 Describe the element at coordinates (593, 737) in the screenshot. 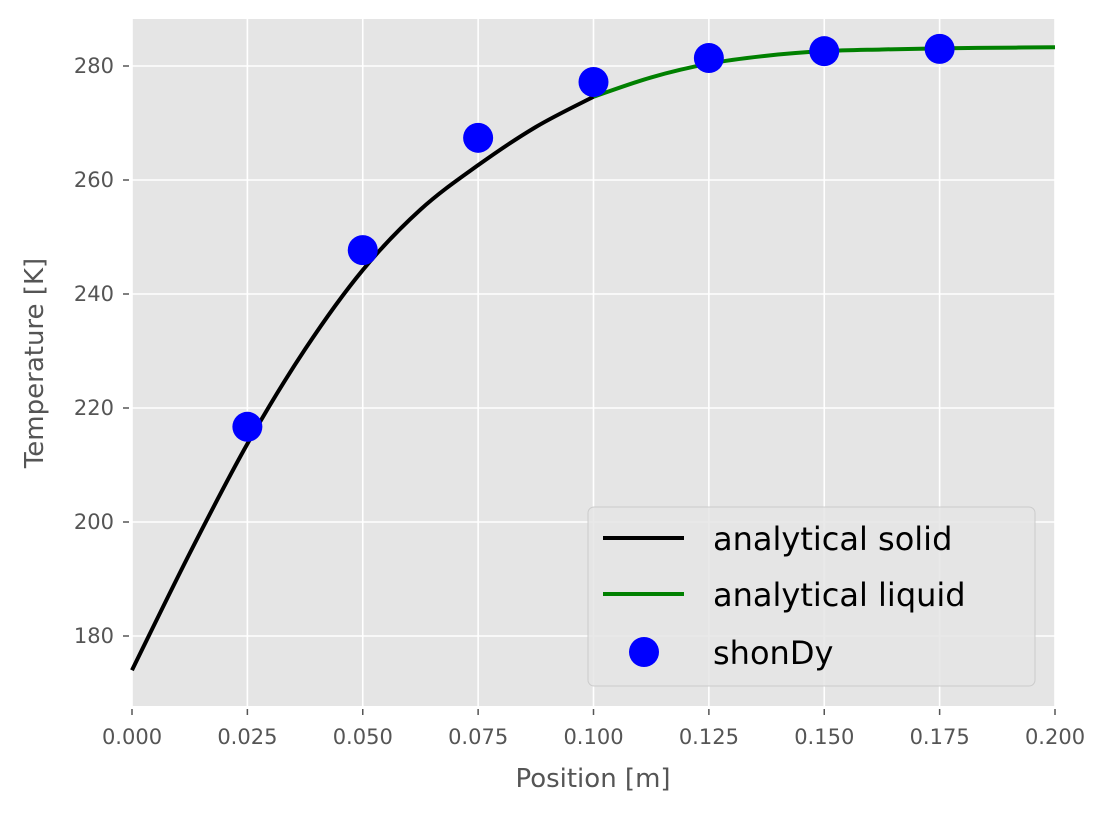

I see `x-tick-label: 0.100` at that location.